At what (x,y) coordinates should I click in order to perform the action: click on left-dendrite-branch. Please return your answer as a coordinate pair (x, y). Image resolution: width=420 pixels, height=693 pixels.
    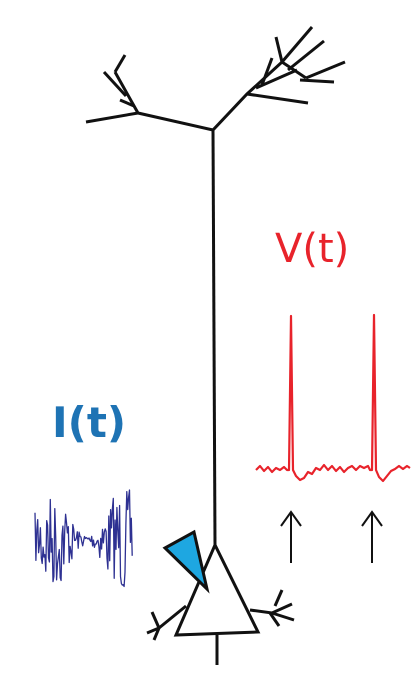
    Looking at the image, I should click on (163, 101).